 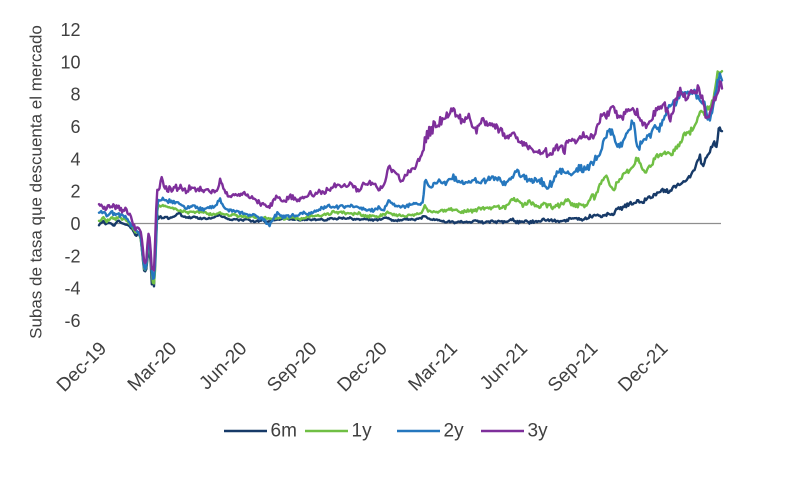 I want to click on svg-text: 2, so click(x=75, y=192).